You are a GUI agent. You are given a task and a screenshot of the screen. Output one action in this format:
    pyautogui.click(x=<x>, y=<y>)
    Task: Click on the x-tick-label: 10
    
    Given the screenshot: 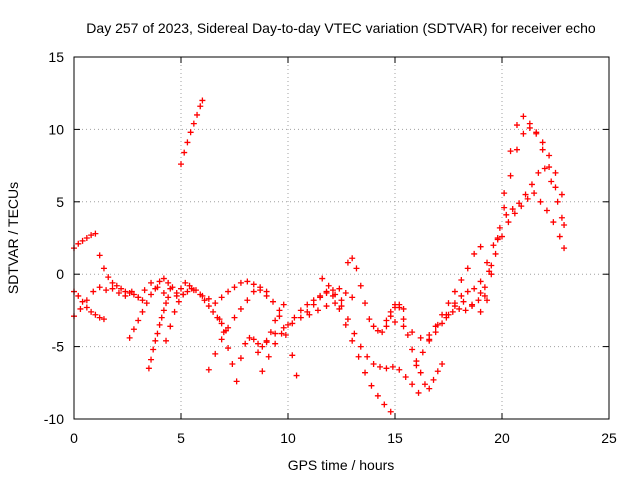 What is the action you would take?
    pyautogui.click(x=288, y=438)
    